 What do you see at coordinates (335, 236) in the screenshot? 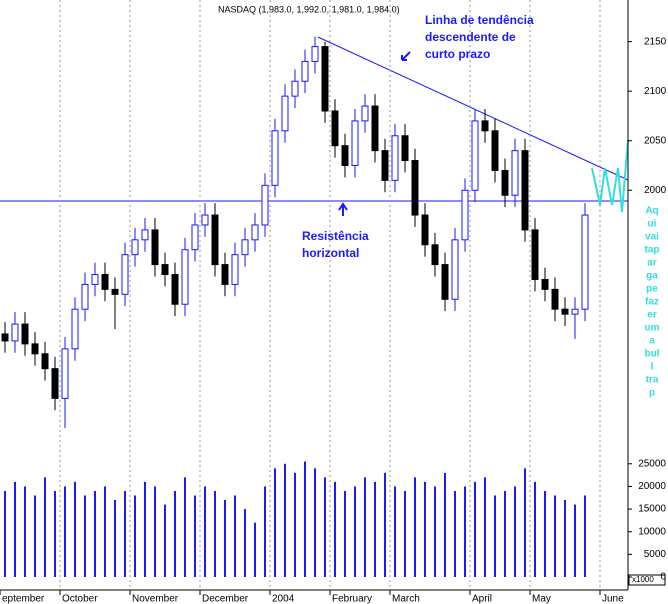
I see `annotation: Resistência` at bounding box center [335, 236].